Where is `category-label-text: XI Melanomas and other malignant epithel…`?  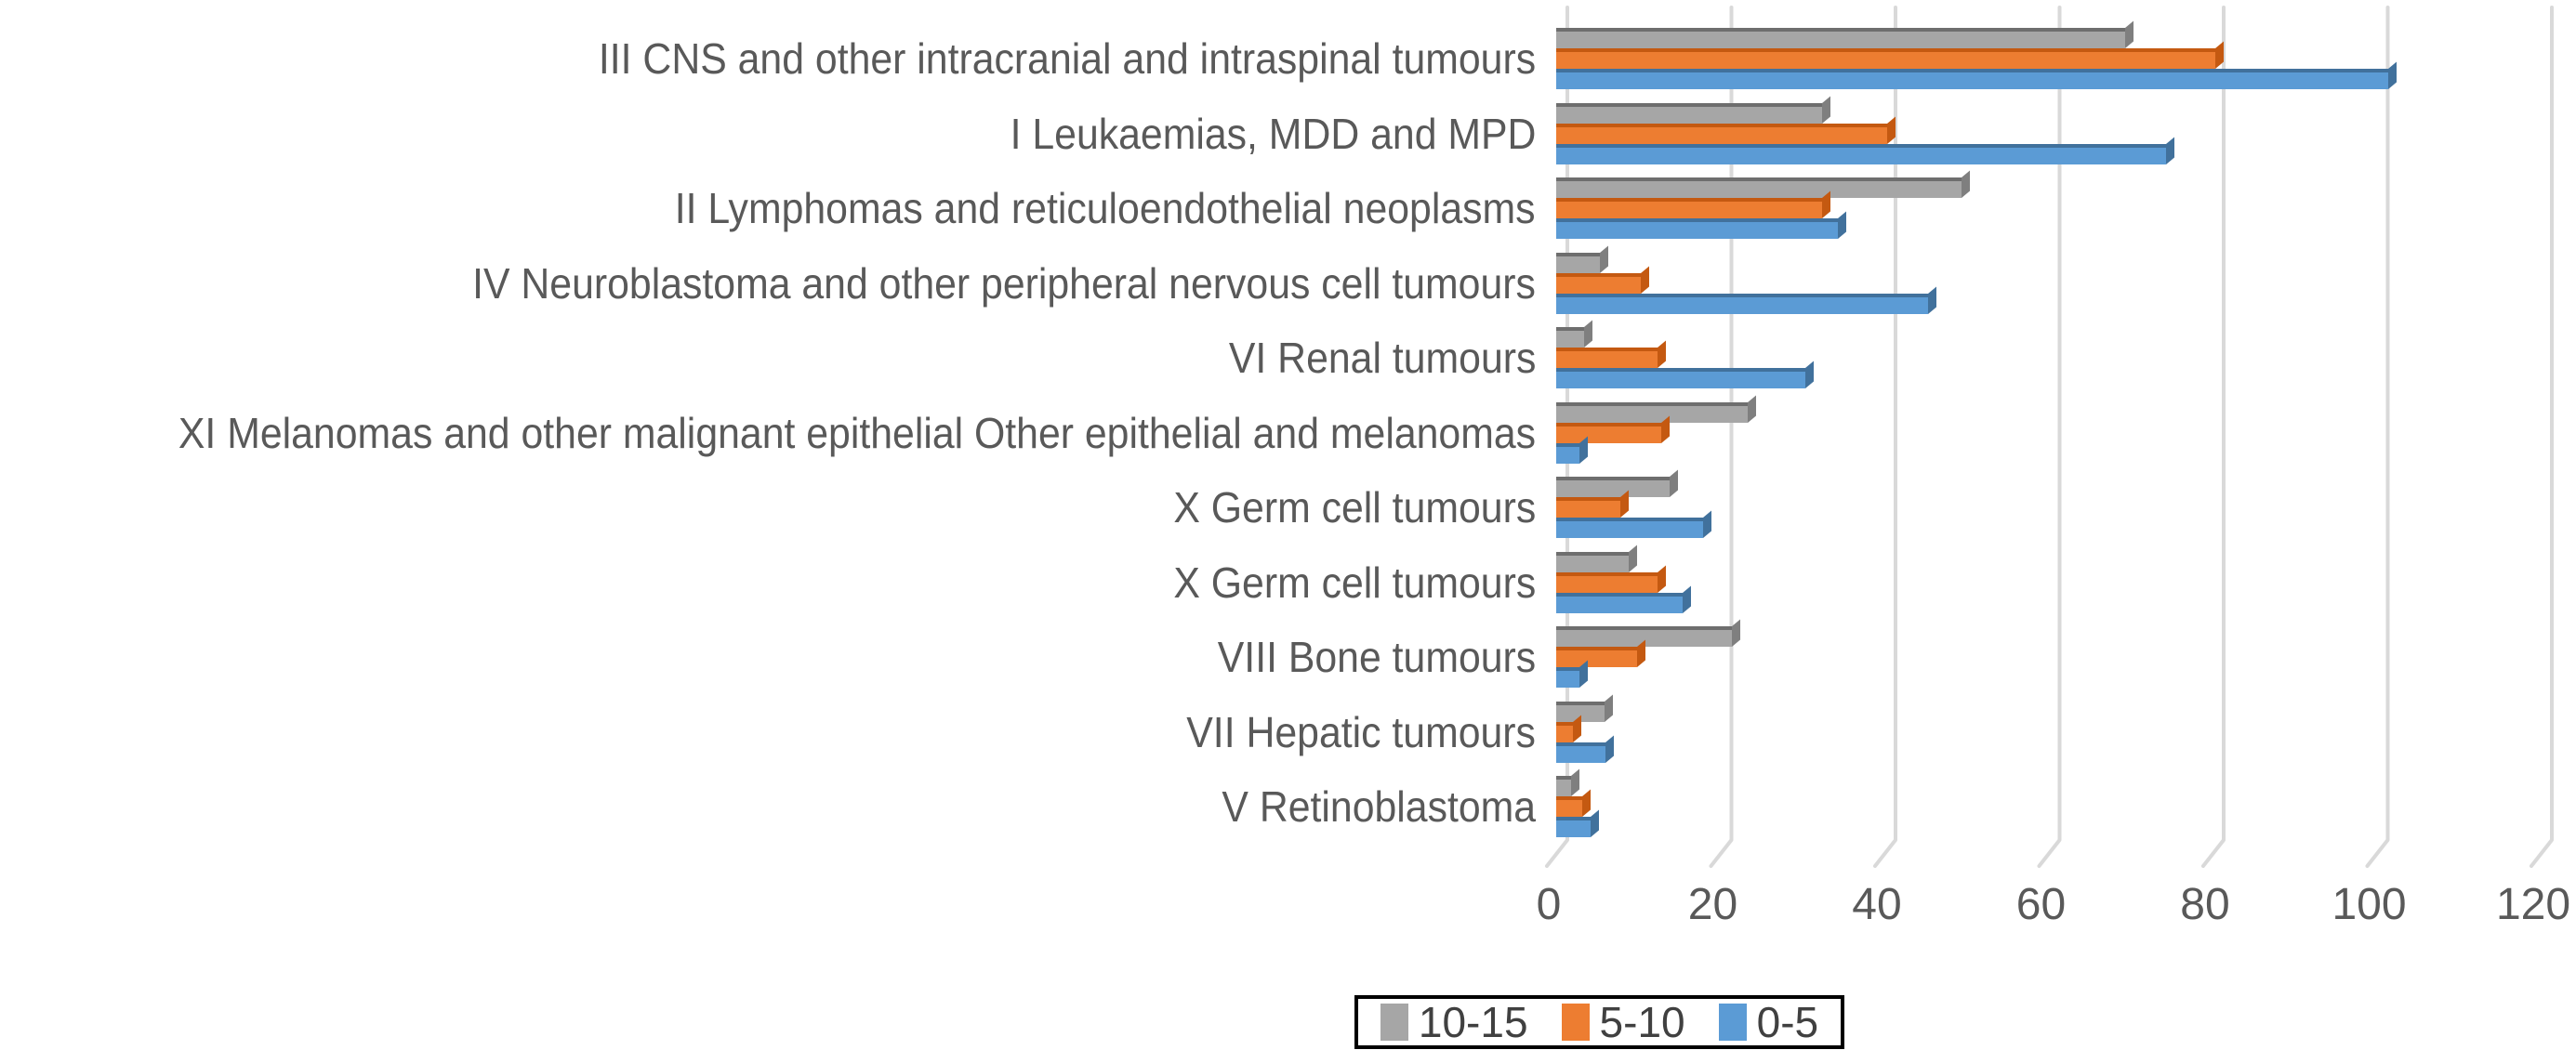
category-label-text: XI Melanomas and other malignant epithel… is located at coordinates (857, 432).